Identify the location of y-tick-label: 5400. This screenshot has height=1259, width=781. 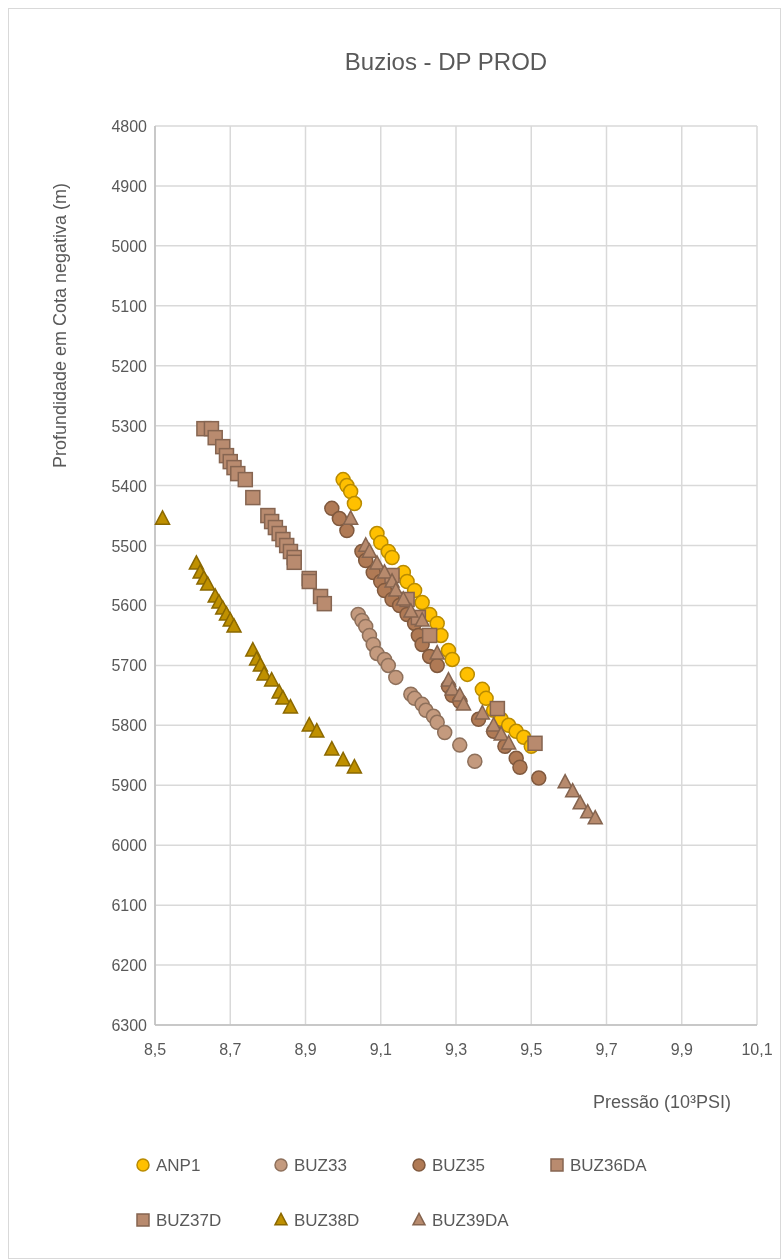
(129, 486).